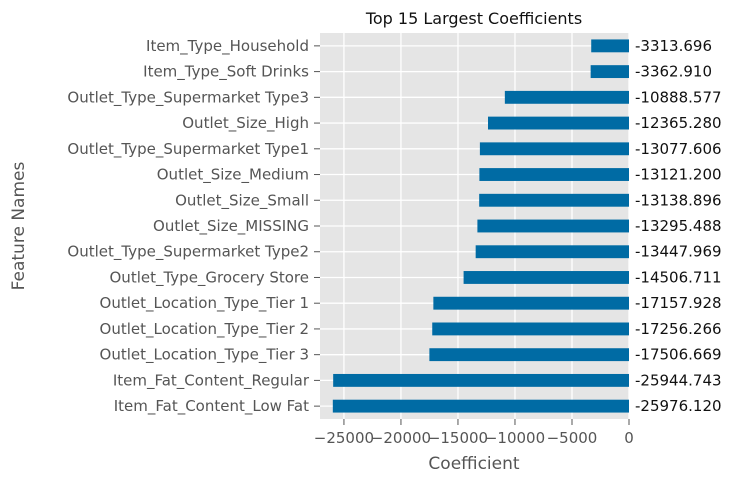 Image resolution: width=740 pixels, height=482 pixels. Describe the element at coordinates (673, 72) in the screenshot. I see `bar-value-label: -3362.910` at that location.